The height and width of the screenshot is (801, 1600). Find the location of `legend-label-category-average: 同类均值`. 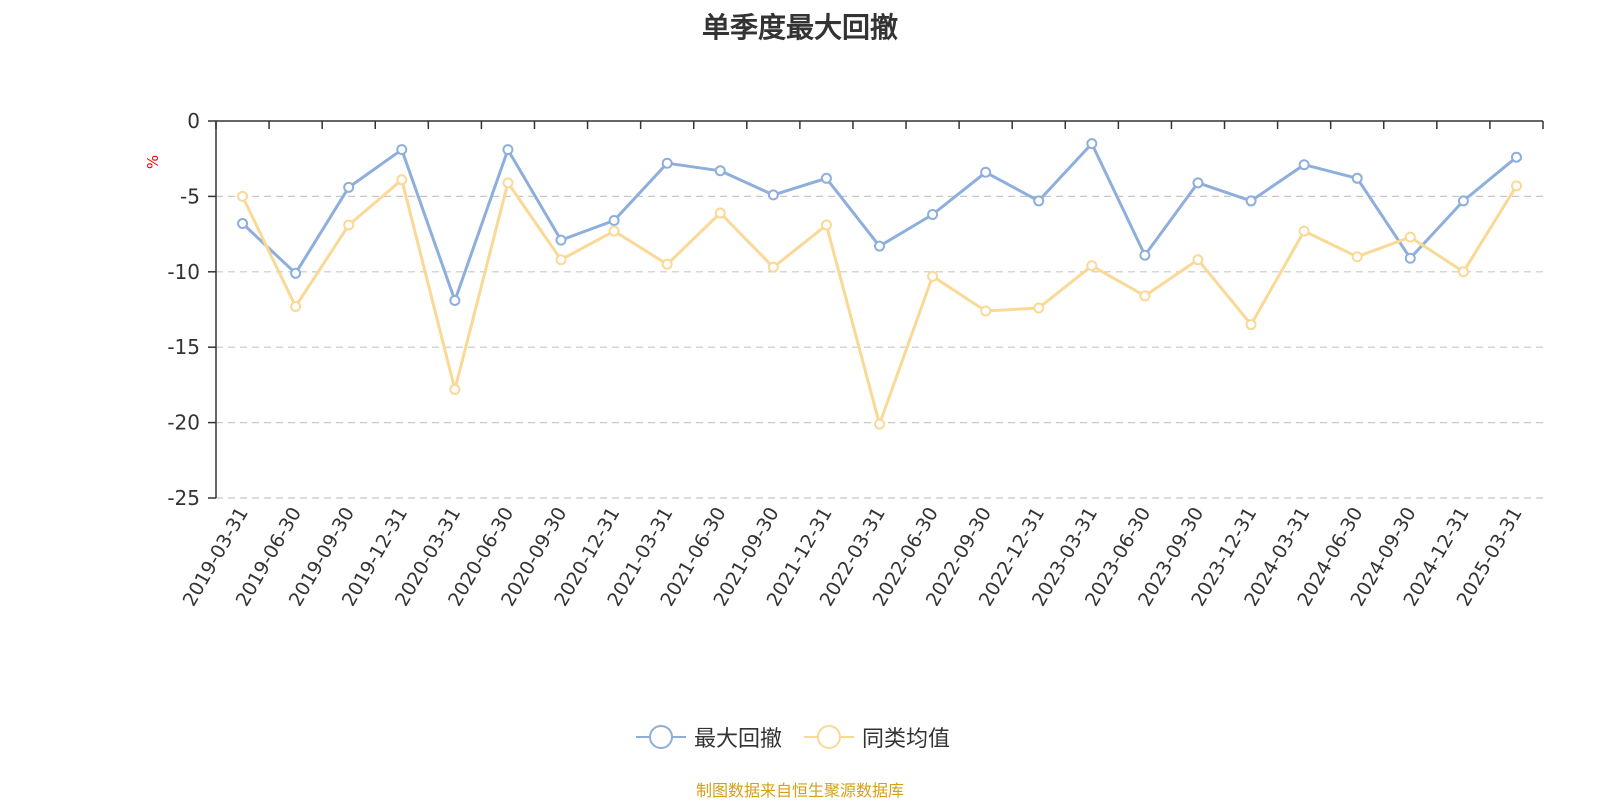

legend-label-category-average: 同类均值 is located at coordinates (906, 739).